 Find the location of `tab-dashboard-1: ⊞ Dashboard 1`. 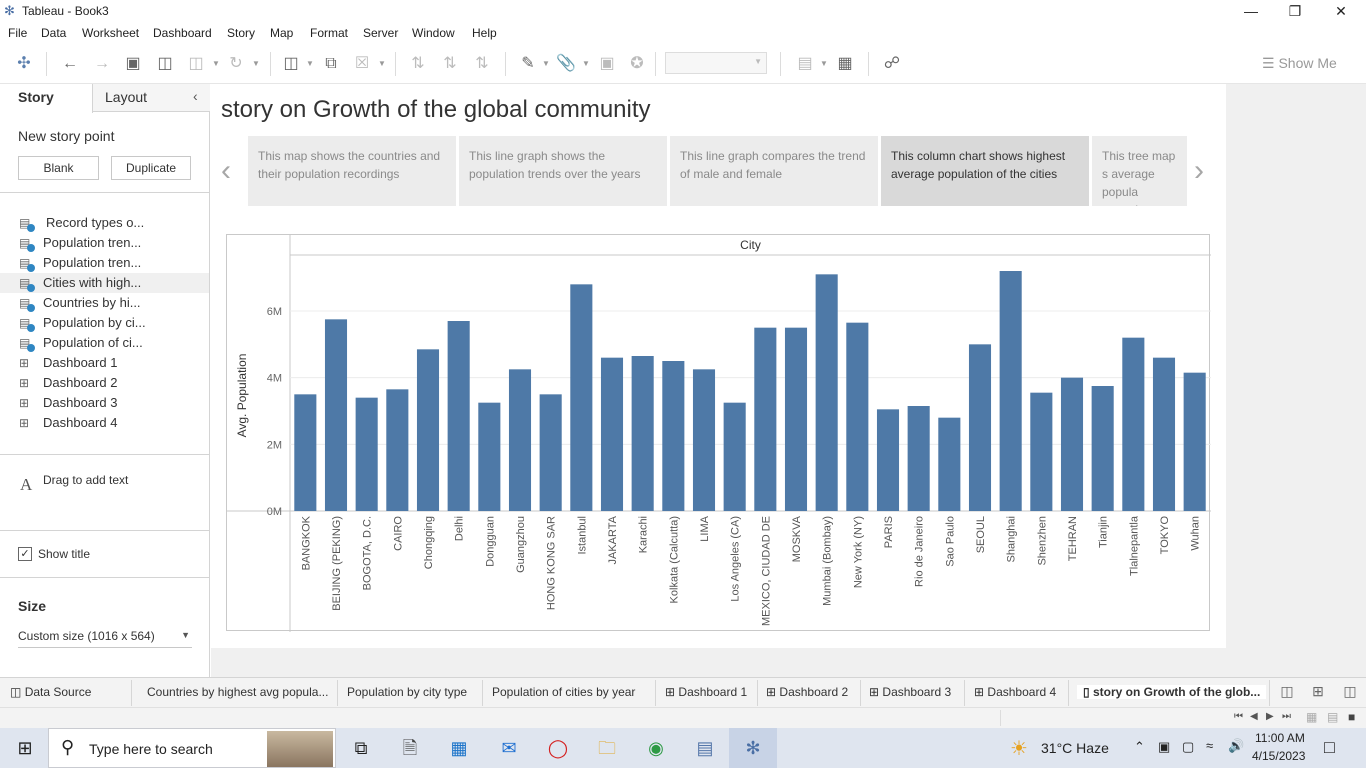

tab-dashboard-1: ⊞ Dashboard 1 is located at coordinates (706, 692).